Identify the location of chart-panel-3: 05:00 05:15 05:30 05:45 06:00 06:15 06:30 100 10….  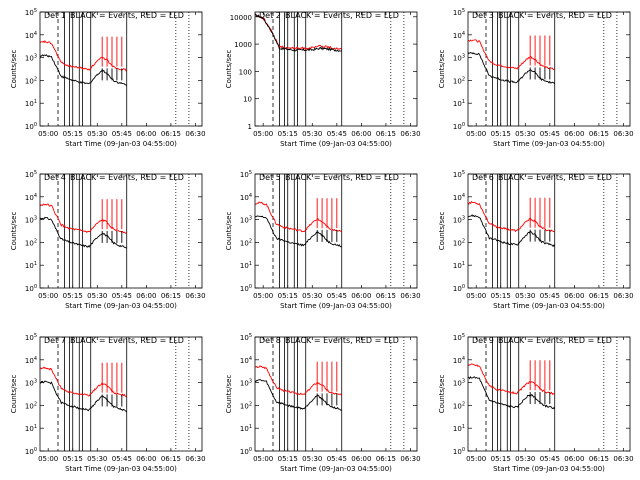
(536, 78).